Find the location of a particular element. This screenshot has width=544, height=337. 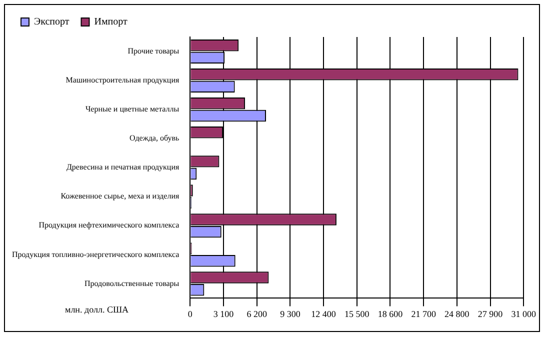

y-tick-label: Прочие товары is located at coordinates (154, 51).